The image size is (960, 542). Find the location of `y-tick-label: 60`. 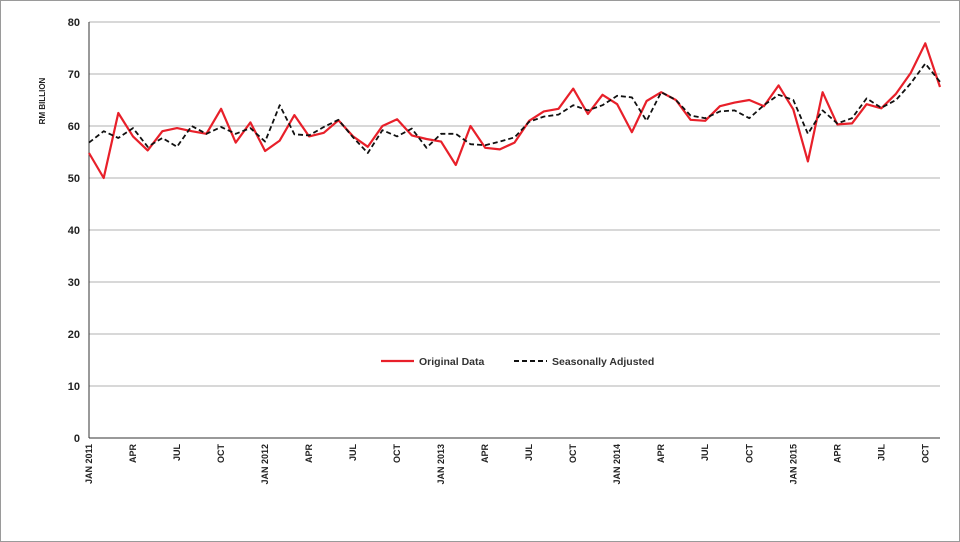

y-tick-label: 60 is located at coordinates (74, 127).